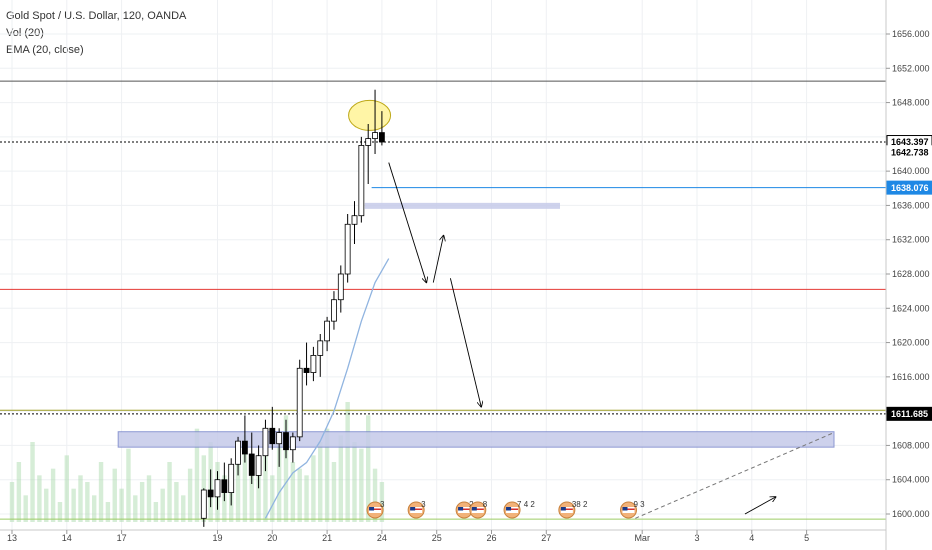 This screenshot has height=550, width=932. I want to click on lower-zone, so click(476, 439).